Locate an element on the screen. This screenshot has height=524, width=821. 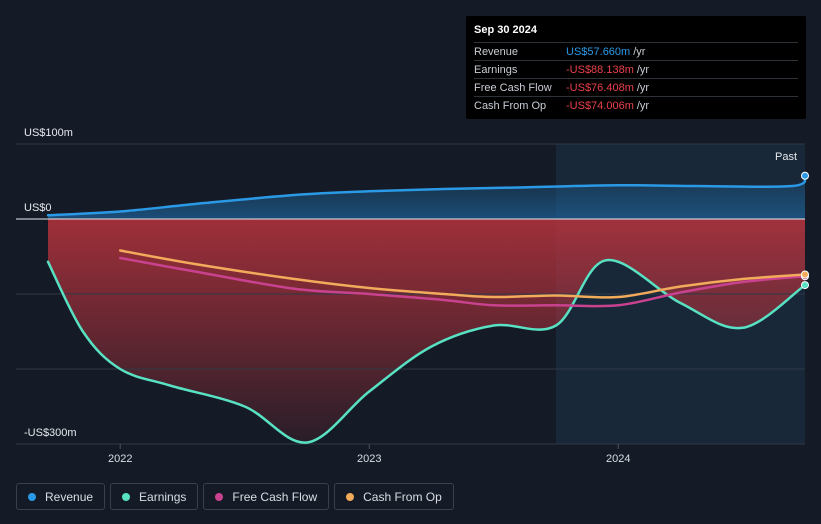
tooltip-row-value: -US$88.138m is located at coordinates (600, 69).